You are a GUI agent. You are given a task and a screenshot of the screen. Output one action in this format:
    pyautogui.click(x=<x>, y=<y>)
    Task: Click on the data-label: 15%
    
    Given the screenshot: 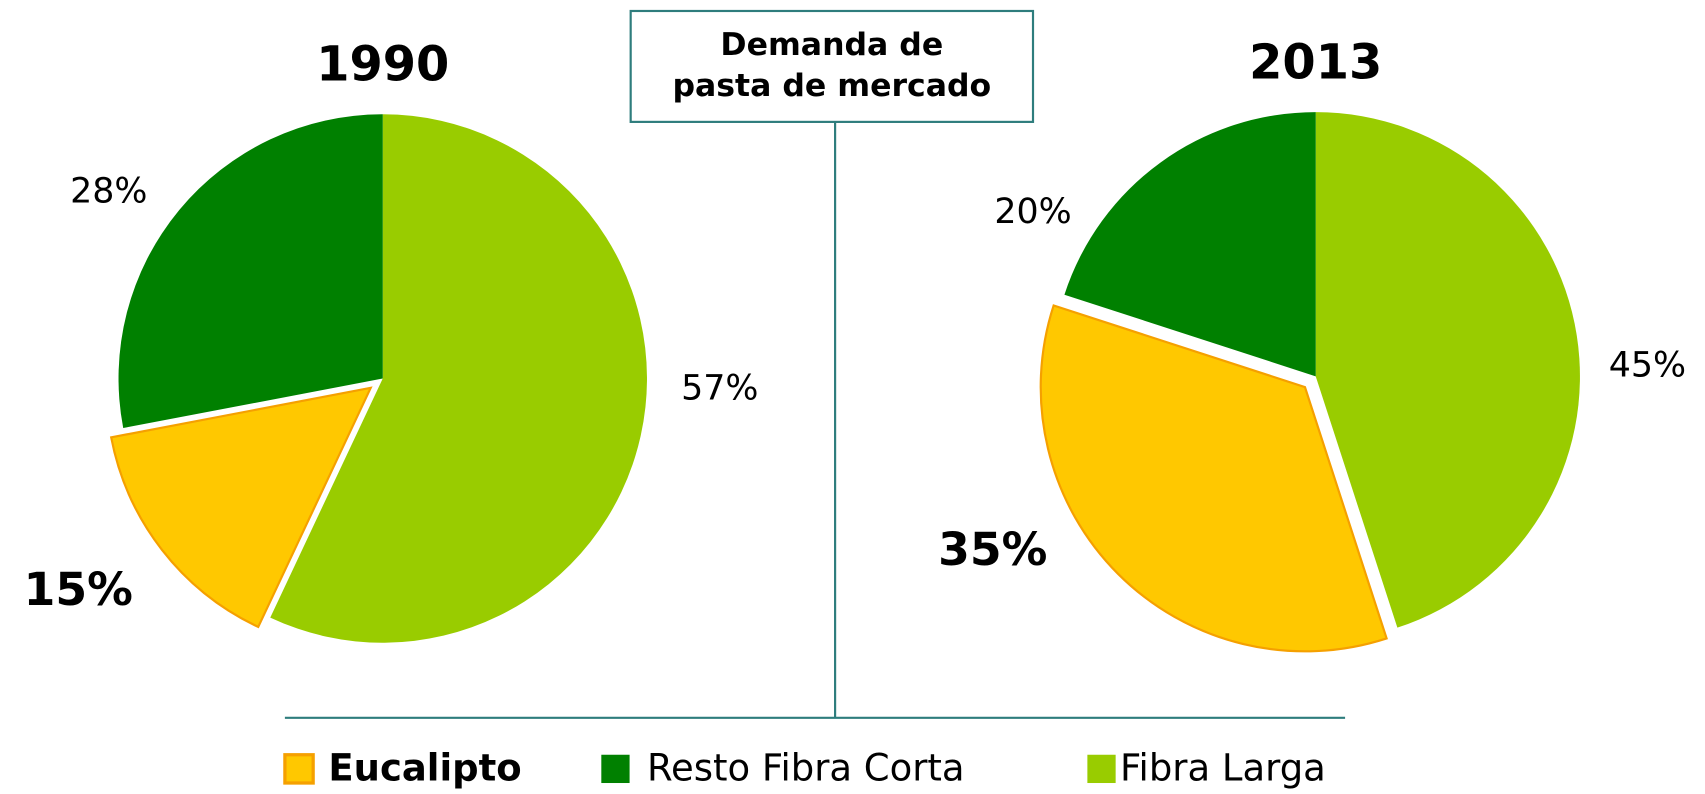 What is the action you would take?
    pyautogui.click(x=78, y=589)
    